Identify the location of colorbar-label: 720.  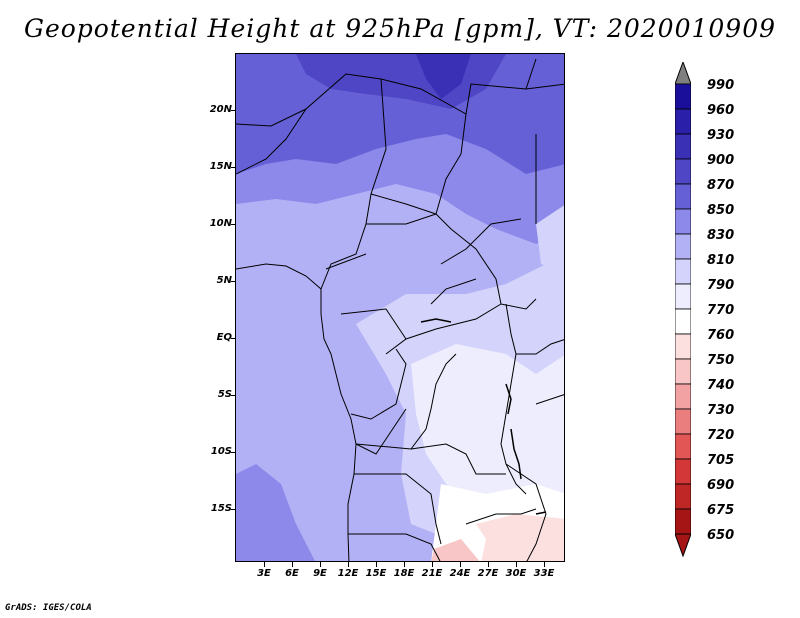
(721, 435).